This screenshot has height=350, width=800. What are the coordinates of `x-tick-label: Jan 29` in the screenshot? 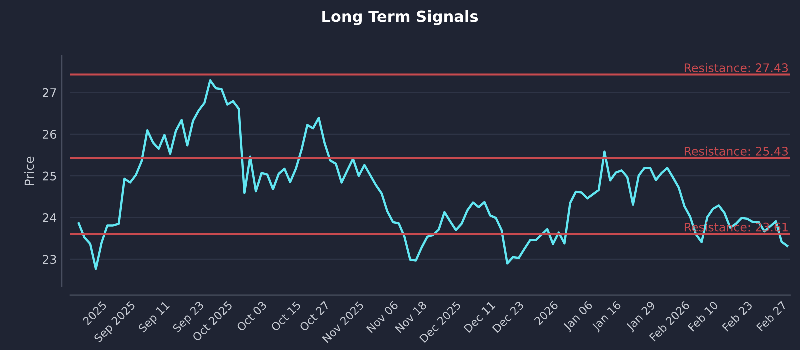 It's located at (642, 316).